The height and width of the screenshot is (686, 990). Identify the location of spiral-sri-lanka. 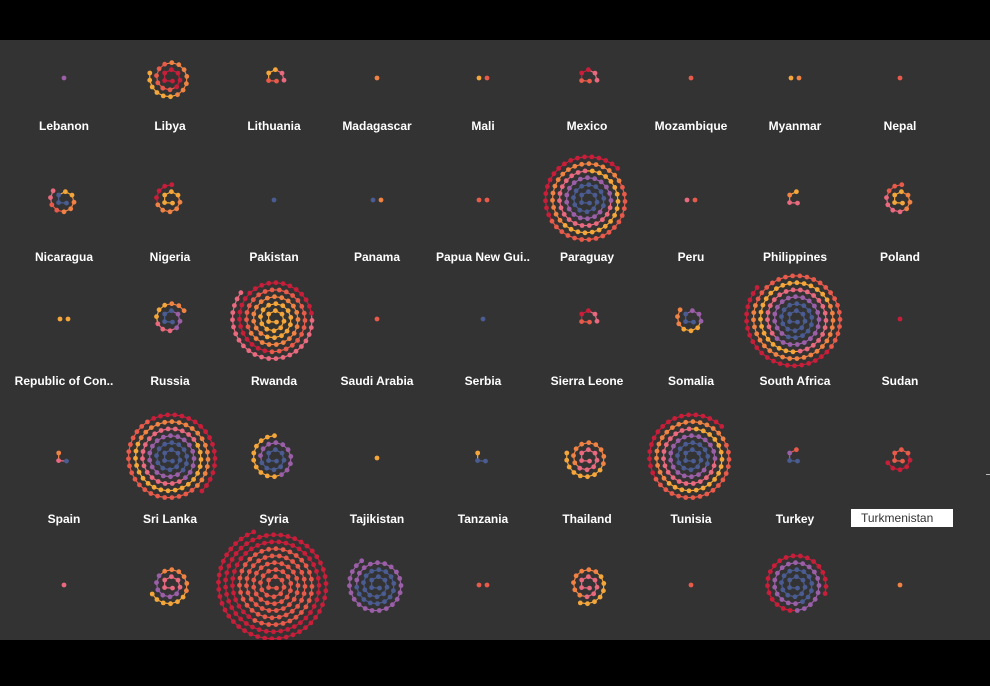
(172, 456).